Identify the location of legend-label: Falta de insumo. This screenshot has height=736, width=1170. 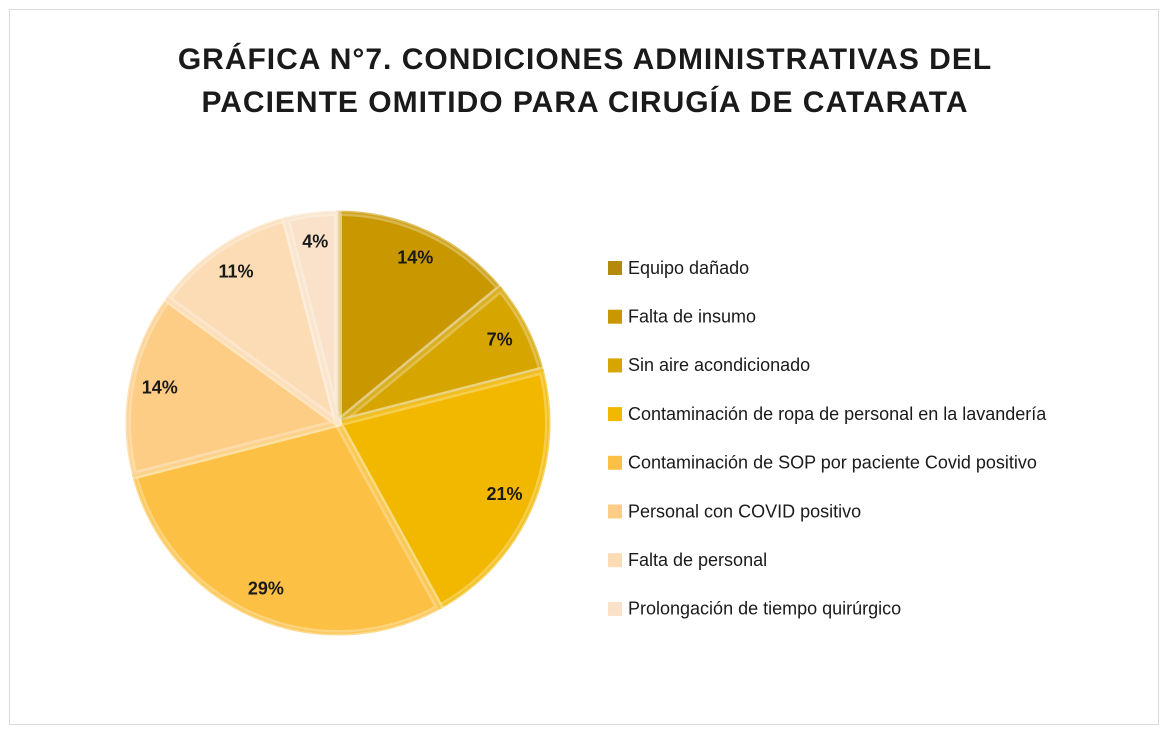
(692, 316).